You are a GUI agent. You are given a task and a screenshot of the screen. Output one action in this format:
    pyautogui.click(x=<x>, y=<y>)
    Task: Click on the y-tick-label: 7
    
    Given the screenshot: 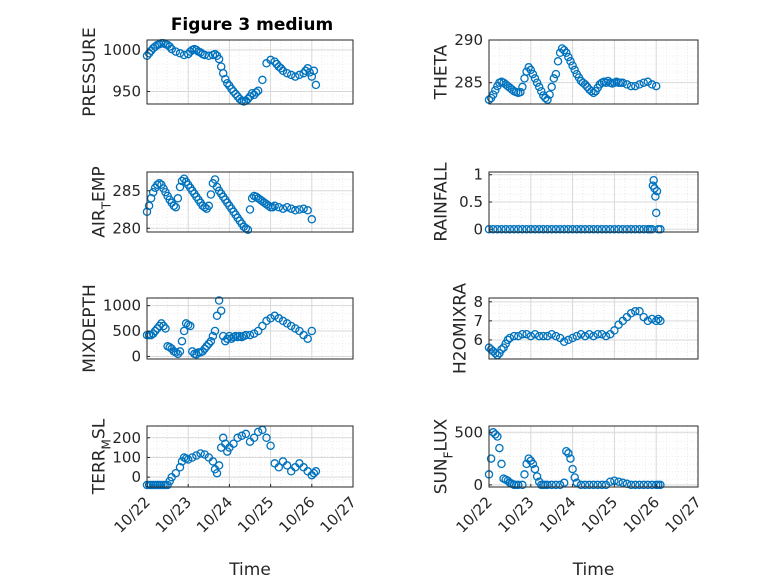 What is the action you would take?
    pyautogui.click(x=478, y=321)
    